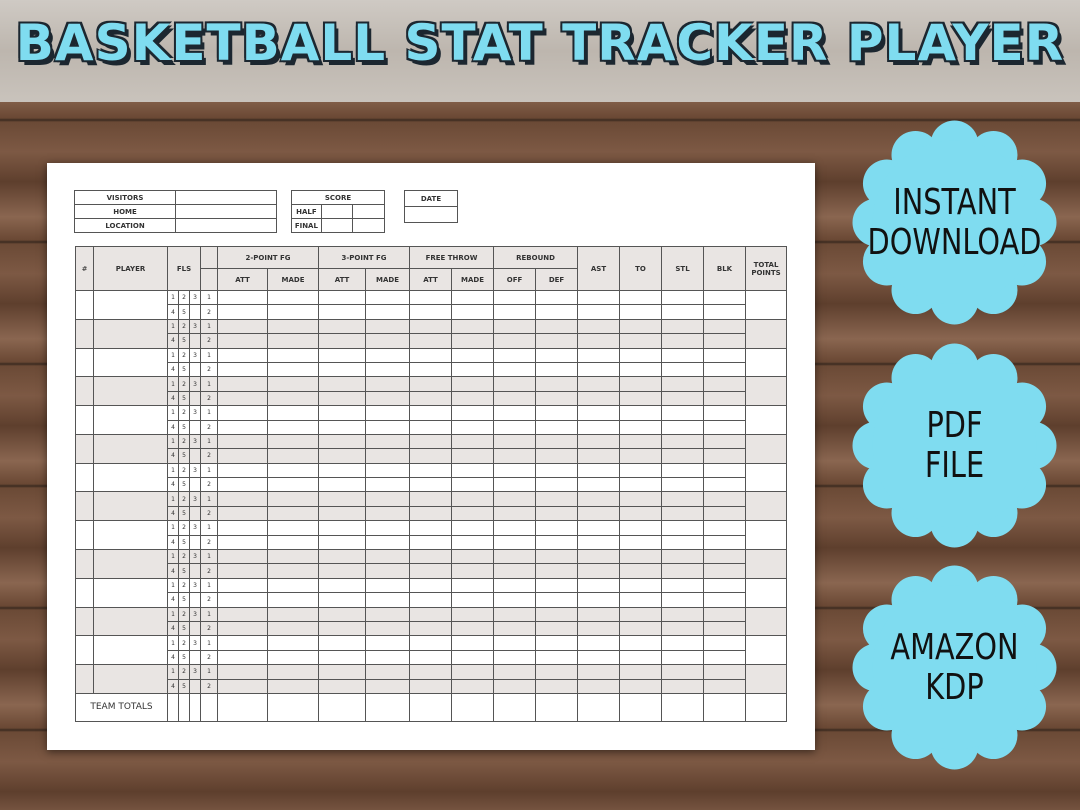  Describe the element at coordinates (195, 470) in the screenshot. I see `foul-box: 3` at that location.